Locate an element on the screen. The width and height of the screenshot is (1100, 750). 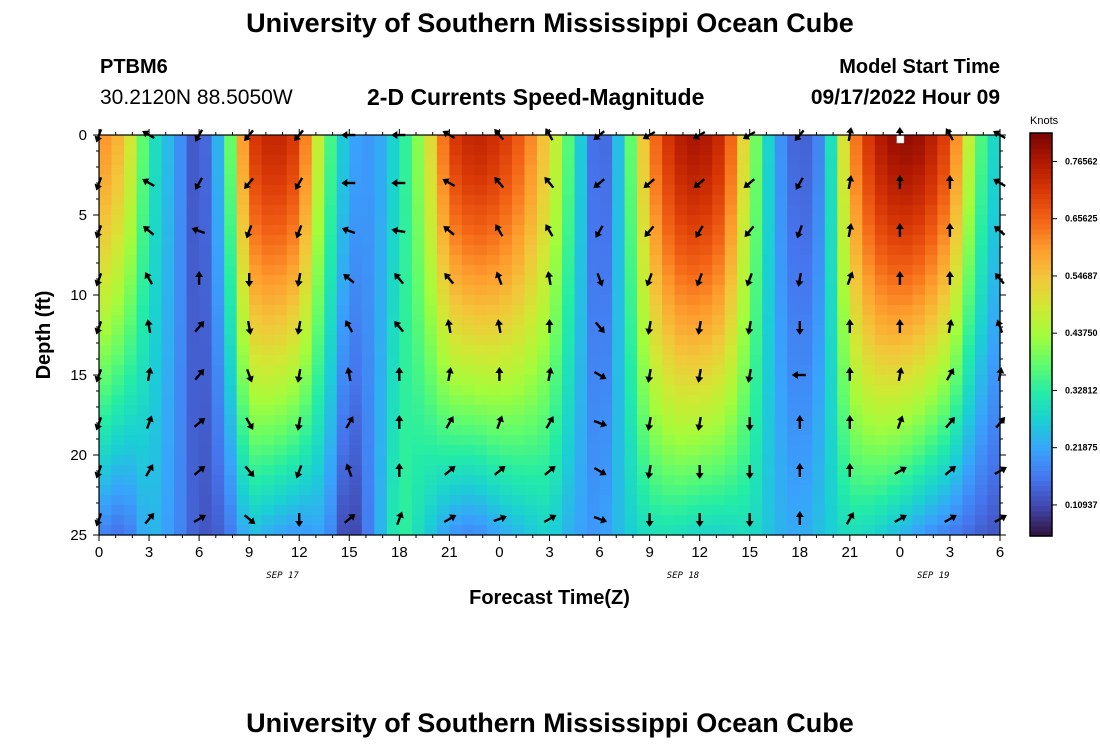
colorbar-segment is located at coordinates (1041, 528).